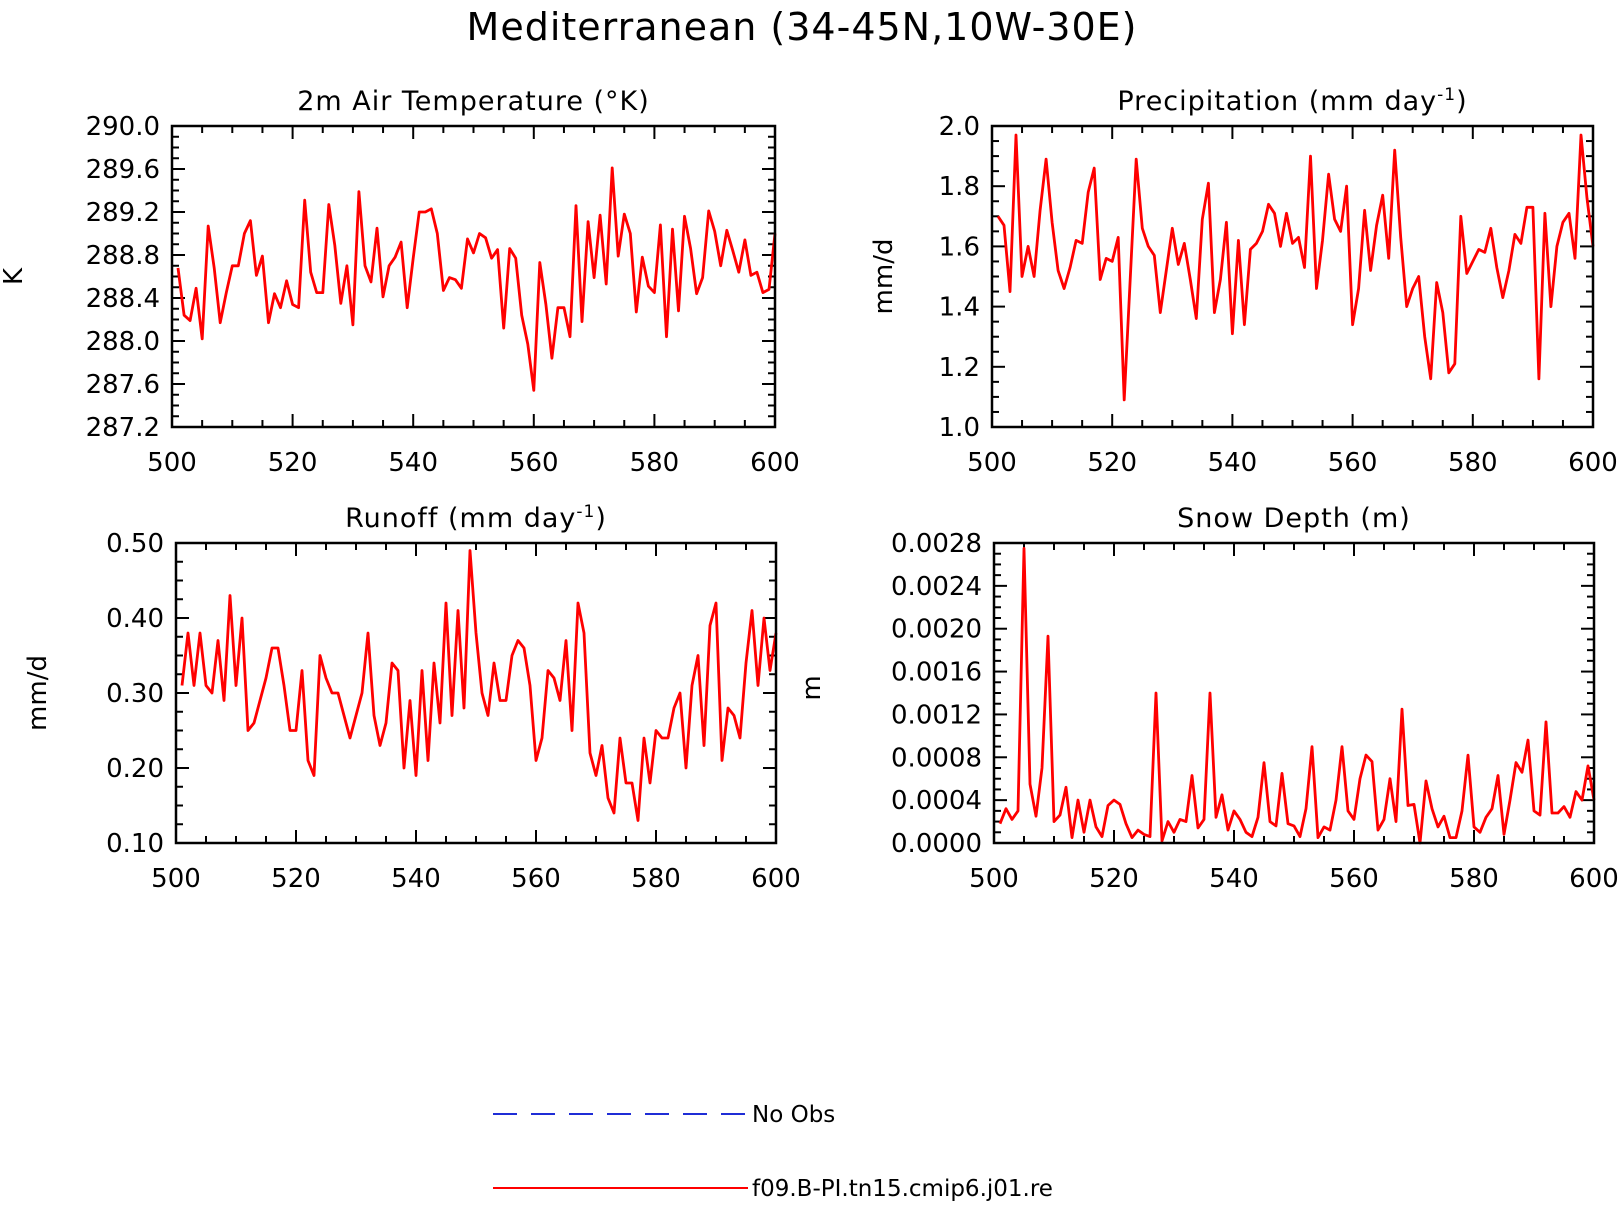  Describe the element at coordinates (793, 1115) in the screenshot. I see `legend-label: No Obs` at that location.